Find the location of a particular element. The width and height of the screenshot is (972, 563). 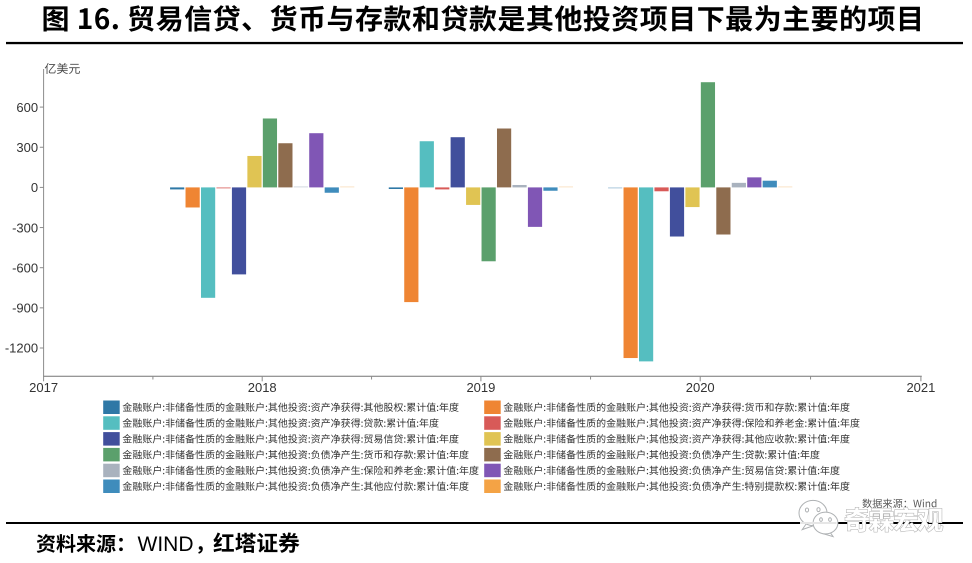

svg-text: 300 is located at coordinates (27, 147).